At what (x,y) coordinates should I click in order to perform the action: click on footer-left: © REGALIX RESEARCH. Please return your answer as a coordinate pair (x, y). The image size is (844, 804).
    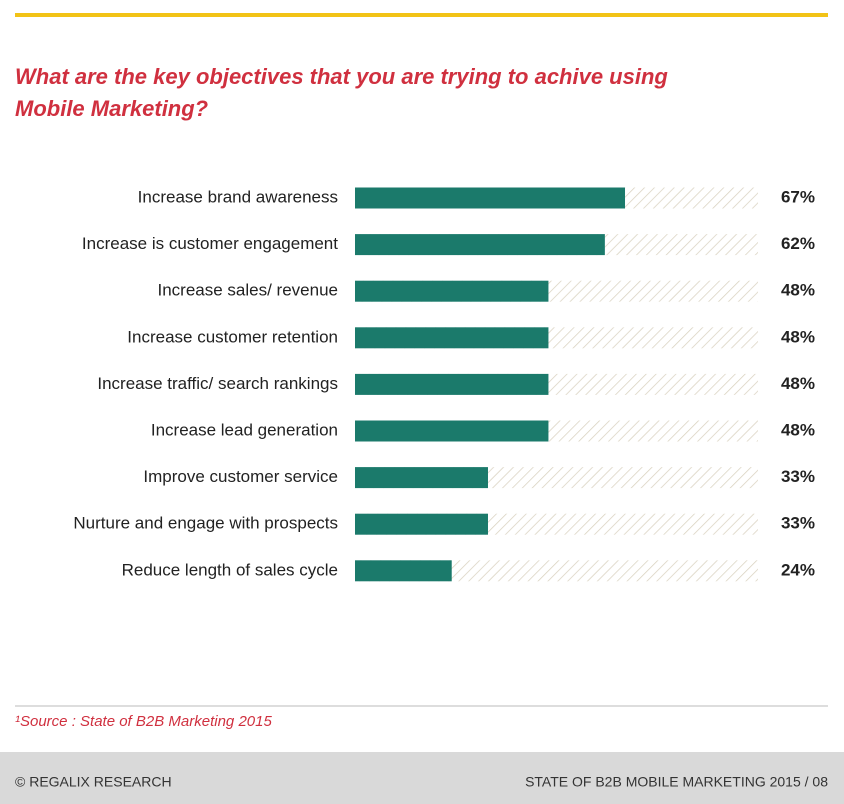
    Looking at the image, I should click on (93, 782).